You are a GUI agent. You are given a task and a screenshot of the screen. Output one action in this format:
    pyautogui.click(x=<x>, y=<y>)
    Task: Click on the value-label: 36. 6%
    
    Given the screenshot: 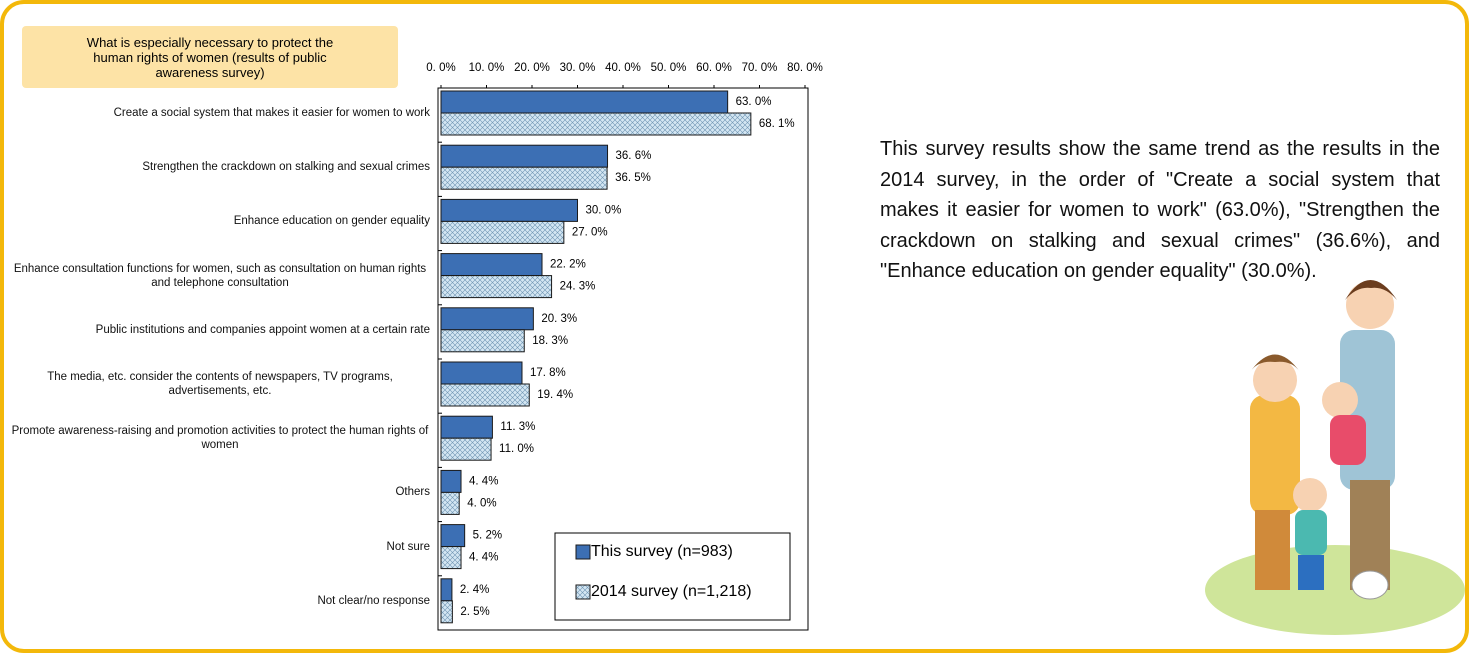 What is the action you would take?
    pyautogui.click(x=634, y=156)
    